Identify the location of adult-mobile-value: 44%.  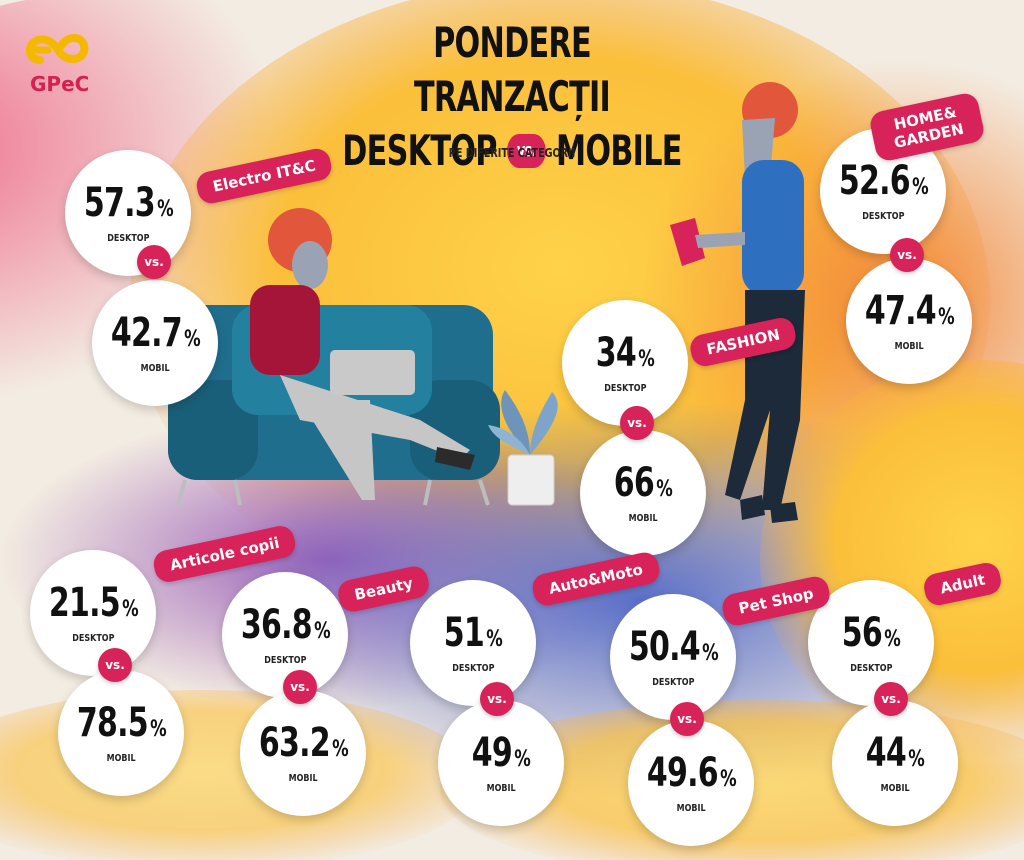
(895, 755).